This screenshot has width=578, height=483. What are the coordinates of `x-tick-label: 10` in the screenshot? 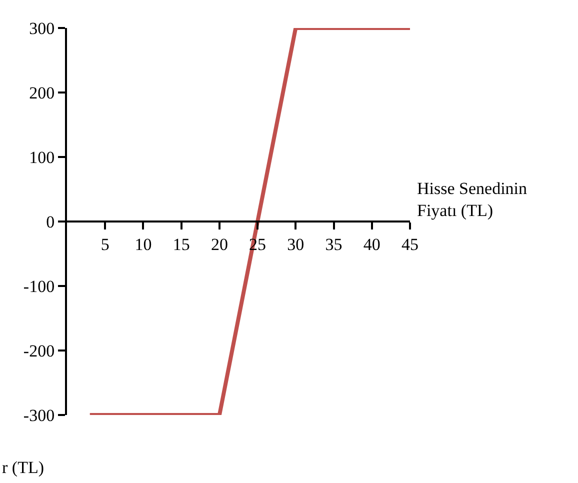 It's located at (143, 244).